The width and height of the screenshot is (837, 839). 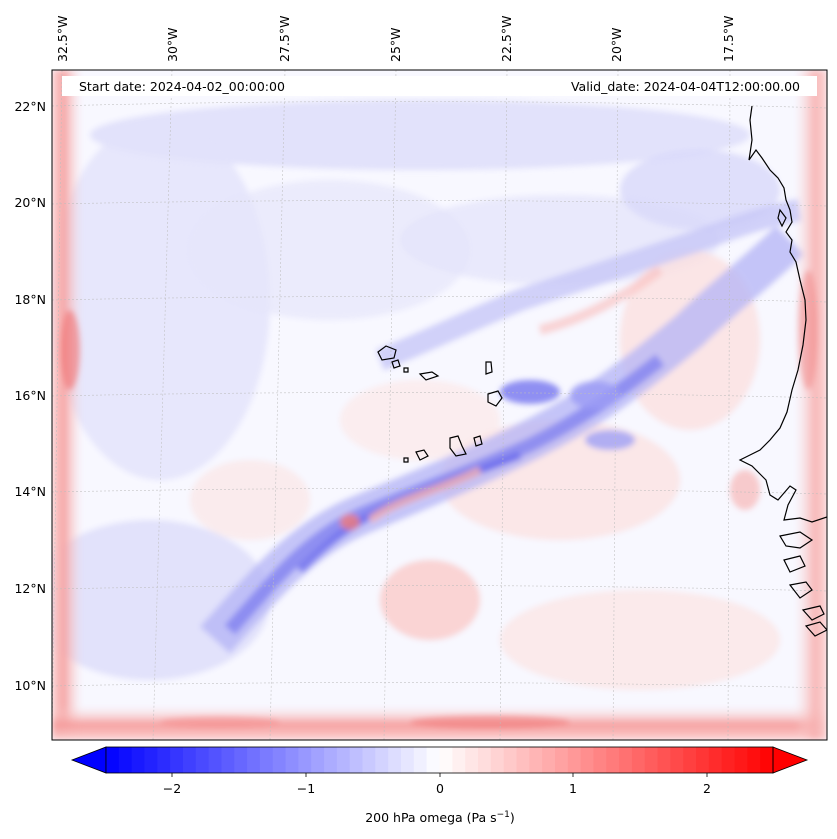 I want to click on island-santo-antao, so click(x=387, y=353).